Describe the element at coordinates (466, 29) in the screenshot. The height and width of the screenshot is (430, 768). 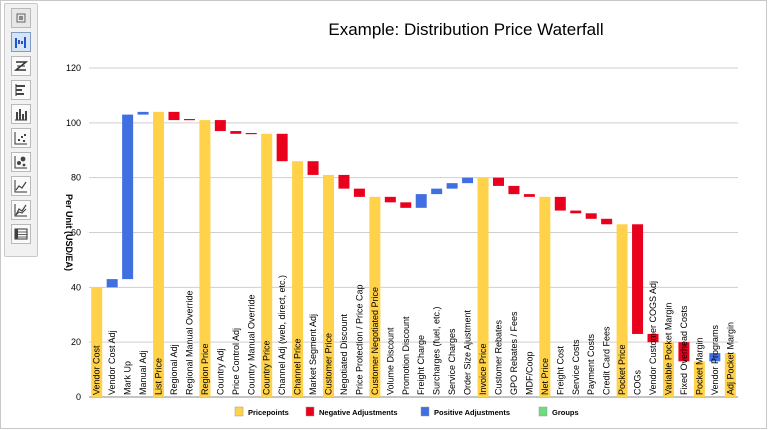
I see `chart-title: Example: Distribution Price Waterfall` at that location.